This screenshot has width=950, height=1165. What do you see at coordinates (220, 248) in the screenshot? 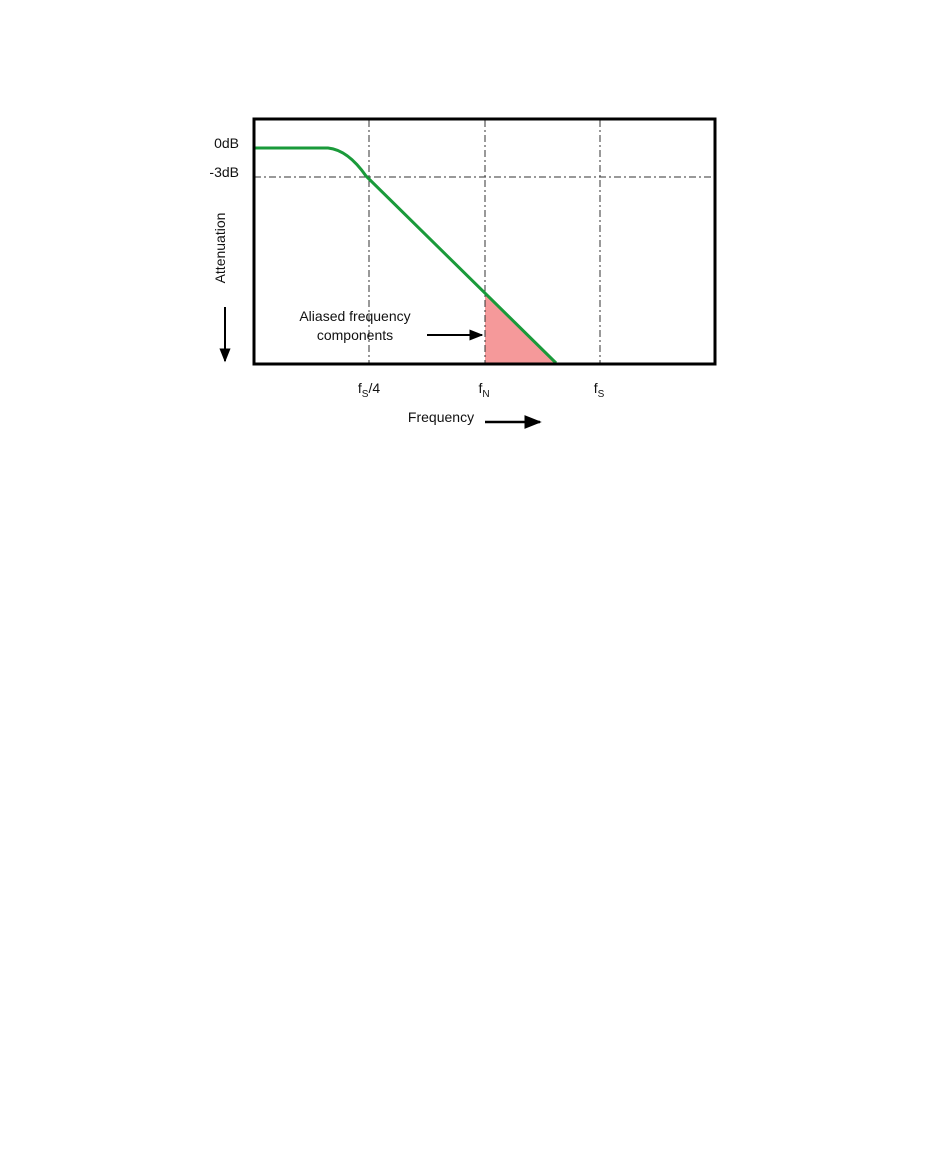
I see `y-axis-label: Attenuation` at bounding box center [220, 248].